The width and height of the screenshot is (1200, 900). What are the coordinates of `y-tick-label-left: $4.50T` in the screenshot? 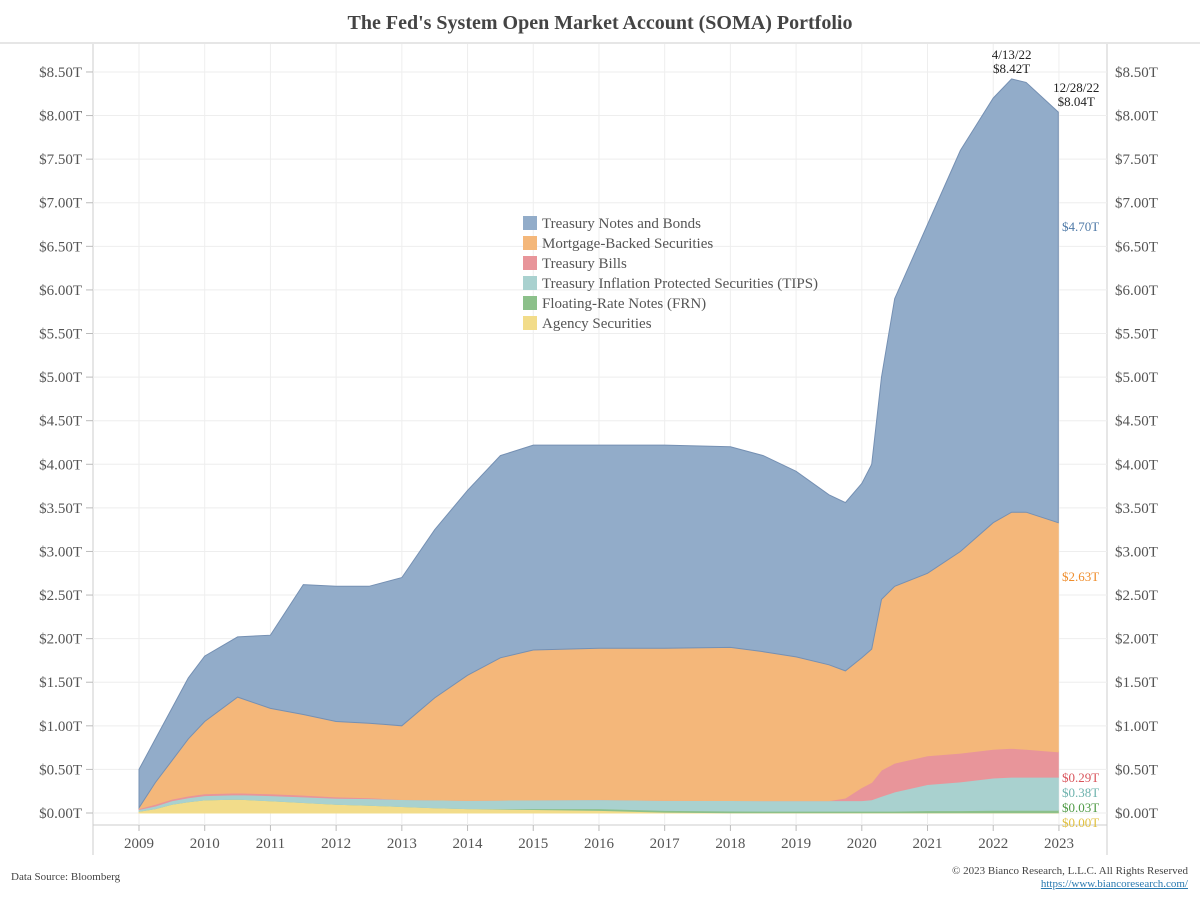 It's located at (60, 422).